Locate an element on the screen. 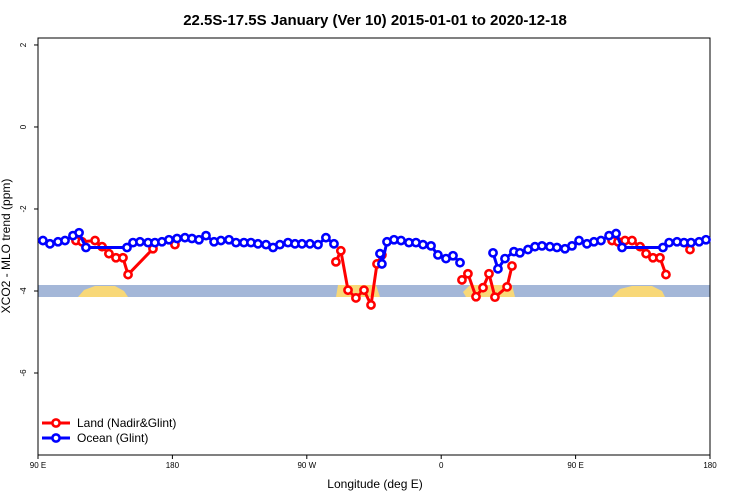 This screenshot has width=750, height=500. y-tick-label: -4 is located at coordinates (23, 291).